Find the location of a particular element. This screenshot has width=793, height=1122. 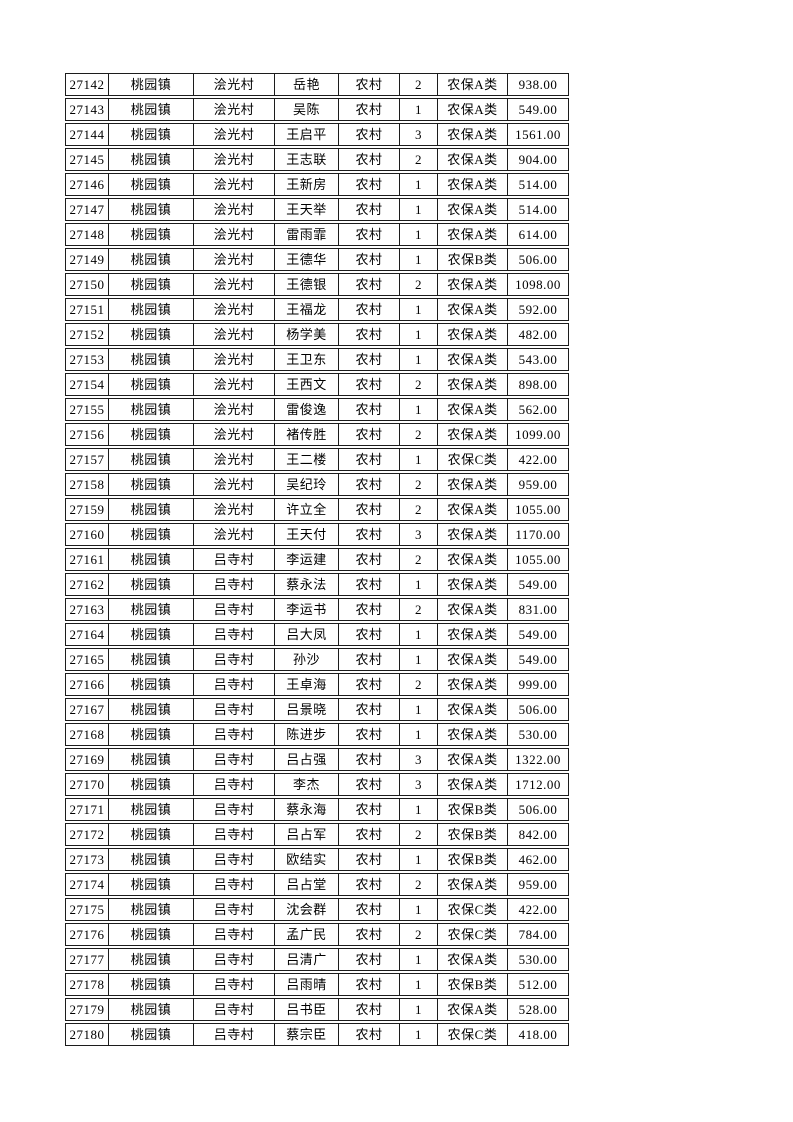

cell-record-id: 27142 is located at coordinates (86, 84).